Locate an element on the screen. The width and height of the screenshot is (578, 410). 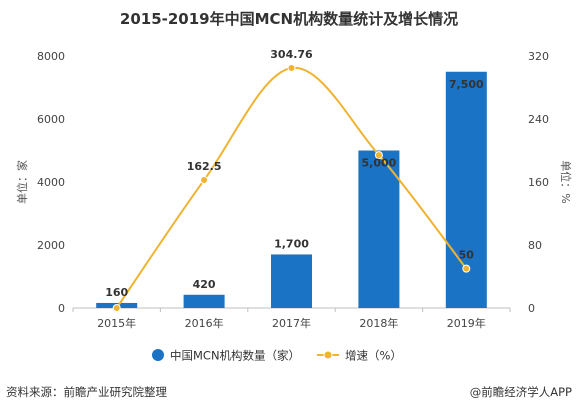
y-left-tick-label: 6000 is located at coordinates (51, 119).